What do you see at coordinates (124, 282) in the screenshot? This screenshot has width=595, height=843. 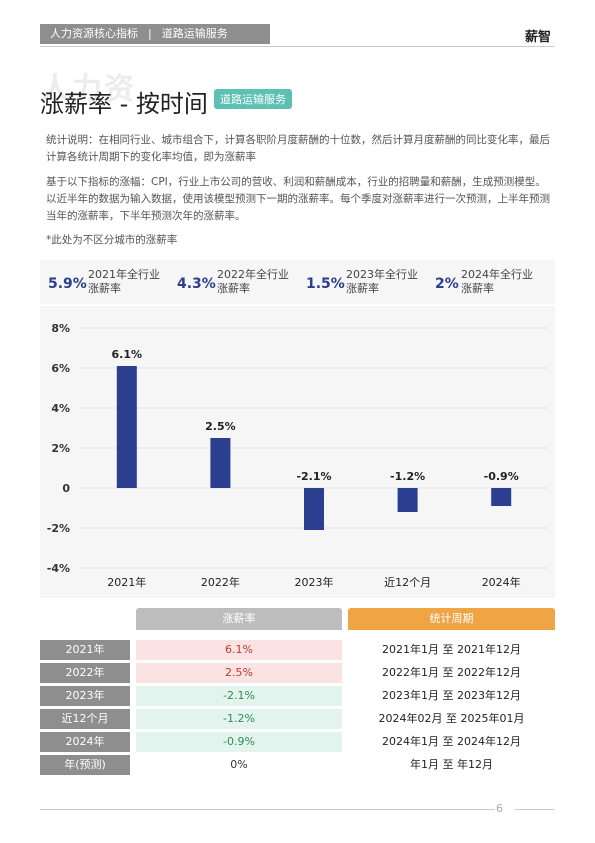 I see `kpi-label: 2021年全行业 涨薪率` at bounding box center [124, 282].